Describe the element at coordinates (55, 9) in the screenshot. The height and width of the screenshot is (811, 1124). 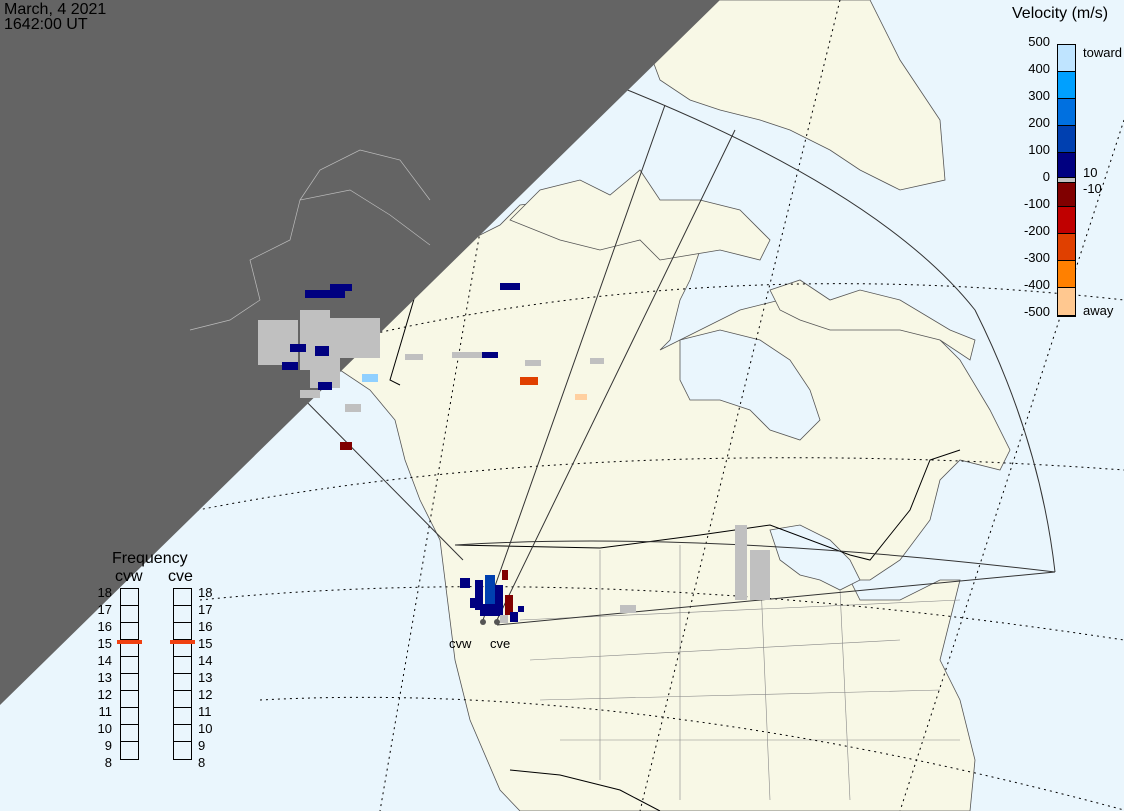
I see `date-label: March, 4 2021` at that location.